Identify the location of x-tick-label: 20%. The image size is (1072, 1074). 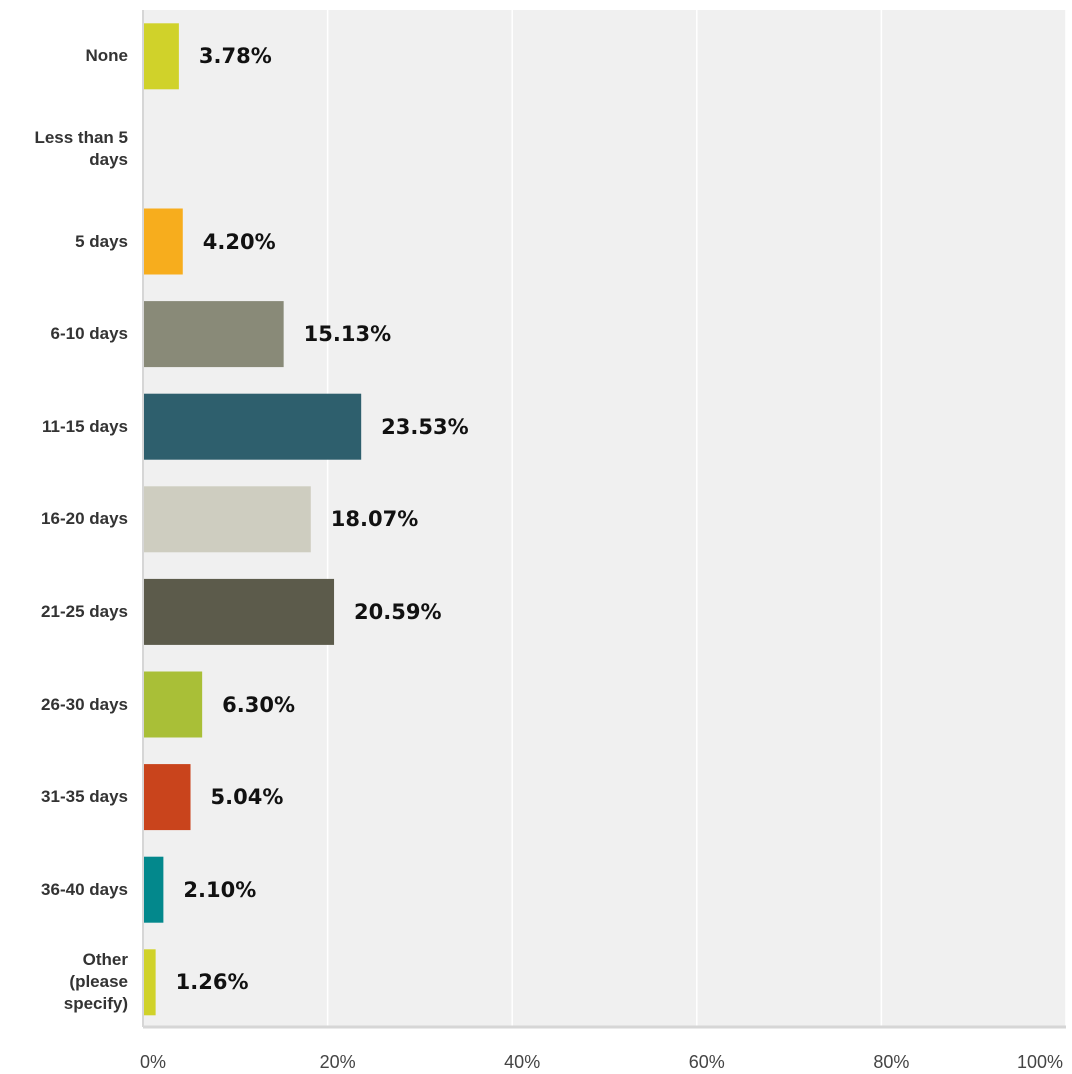
(337, 1062).